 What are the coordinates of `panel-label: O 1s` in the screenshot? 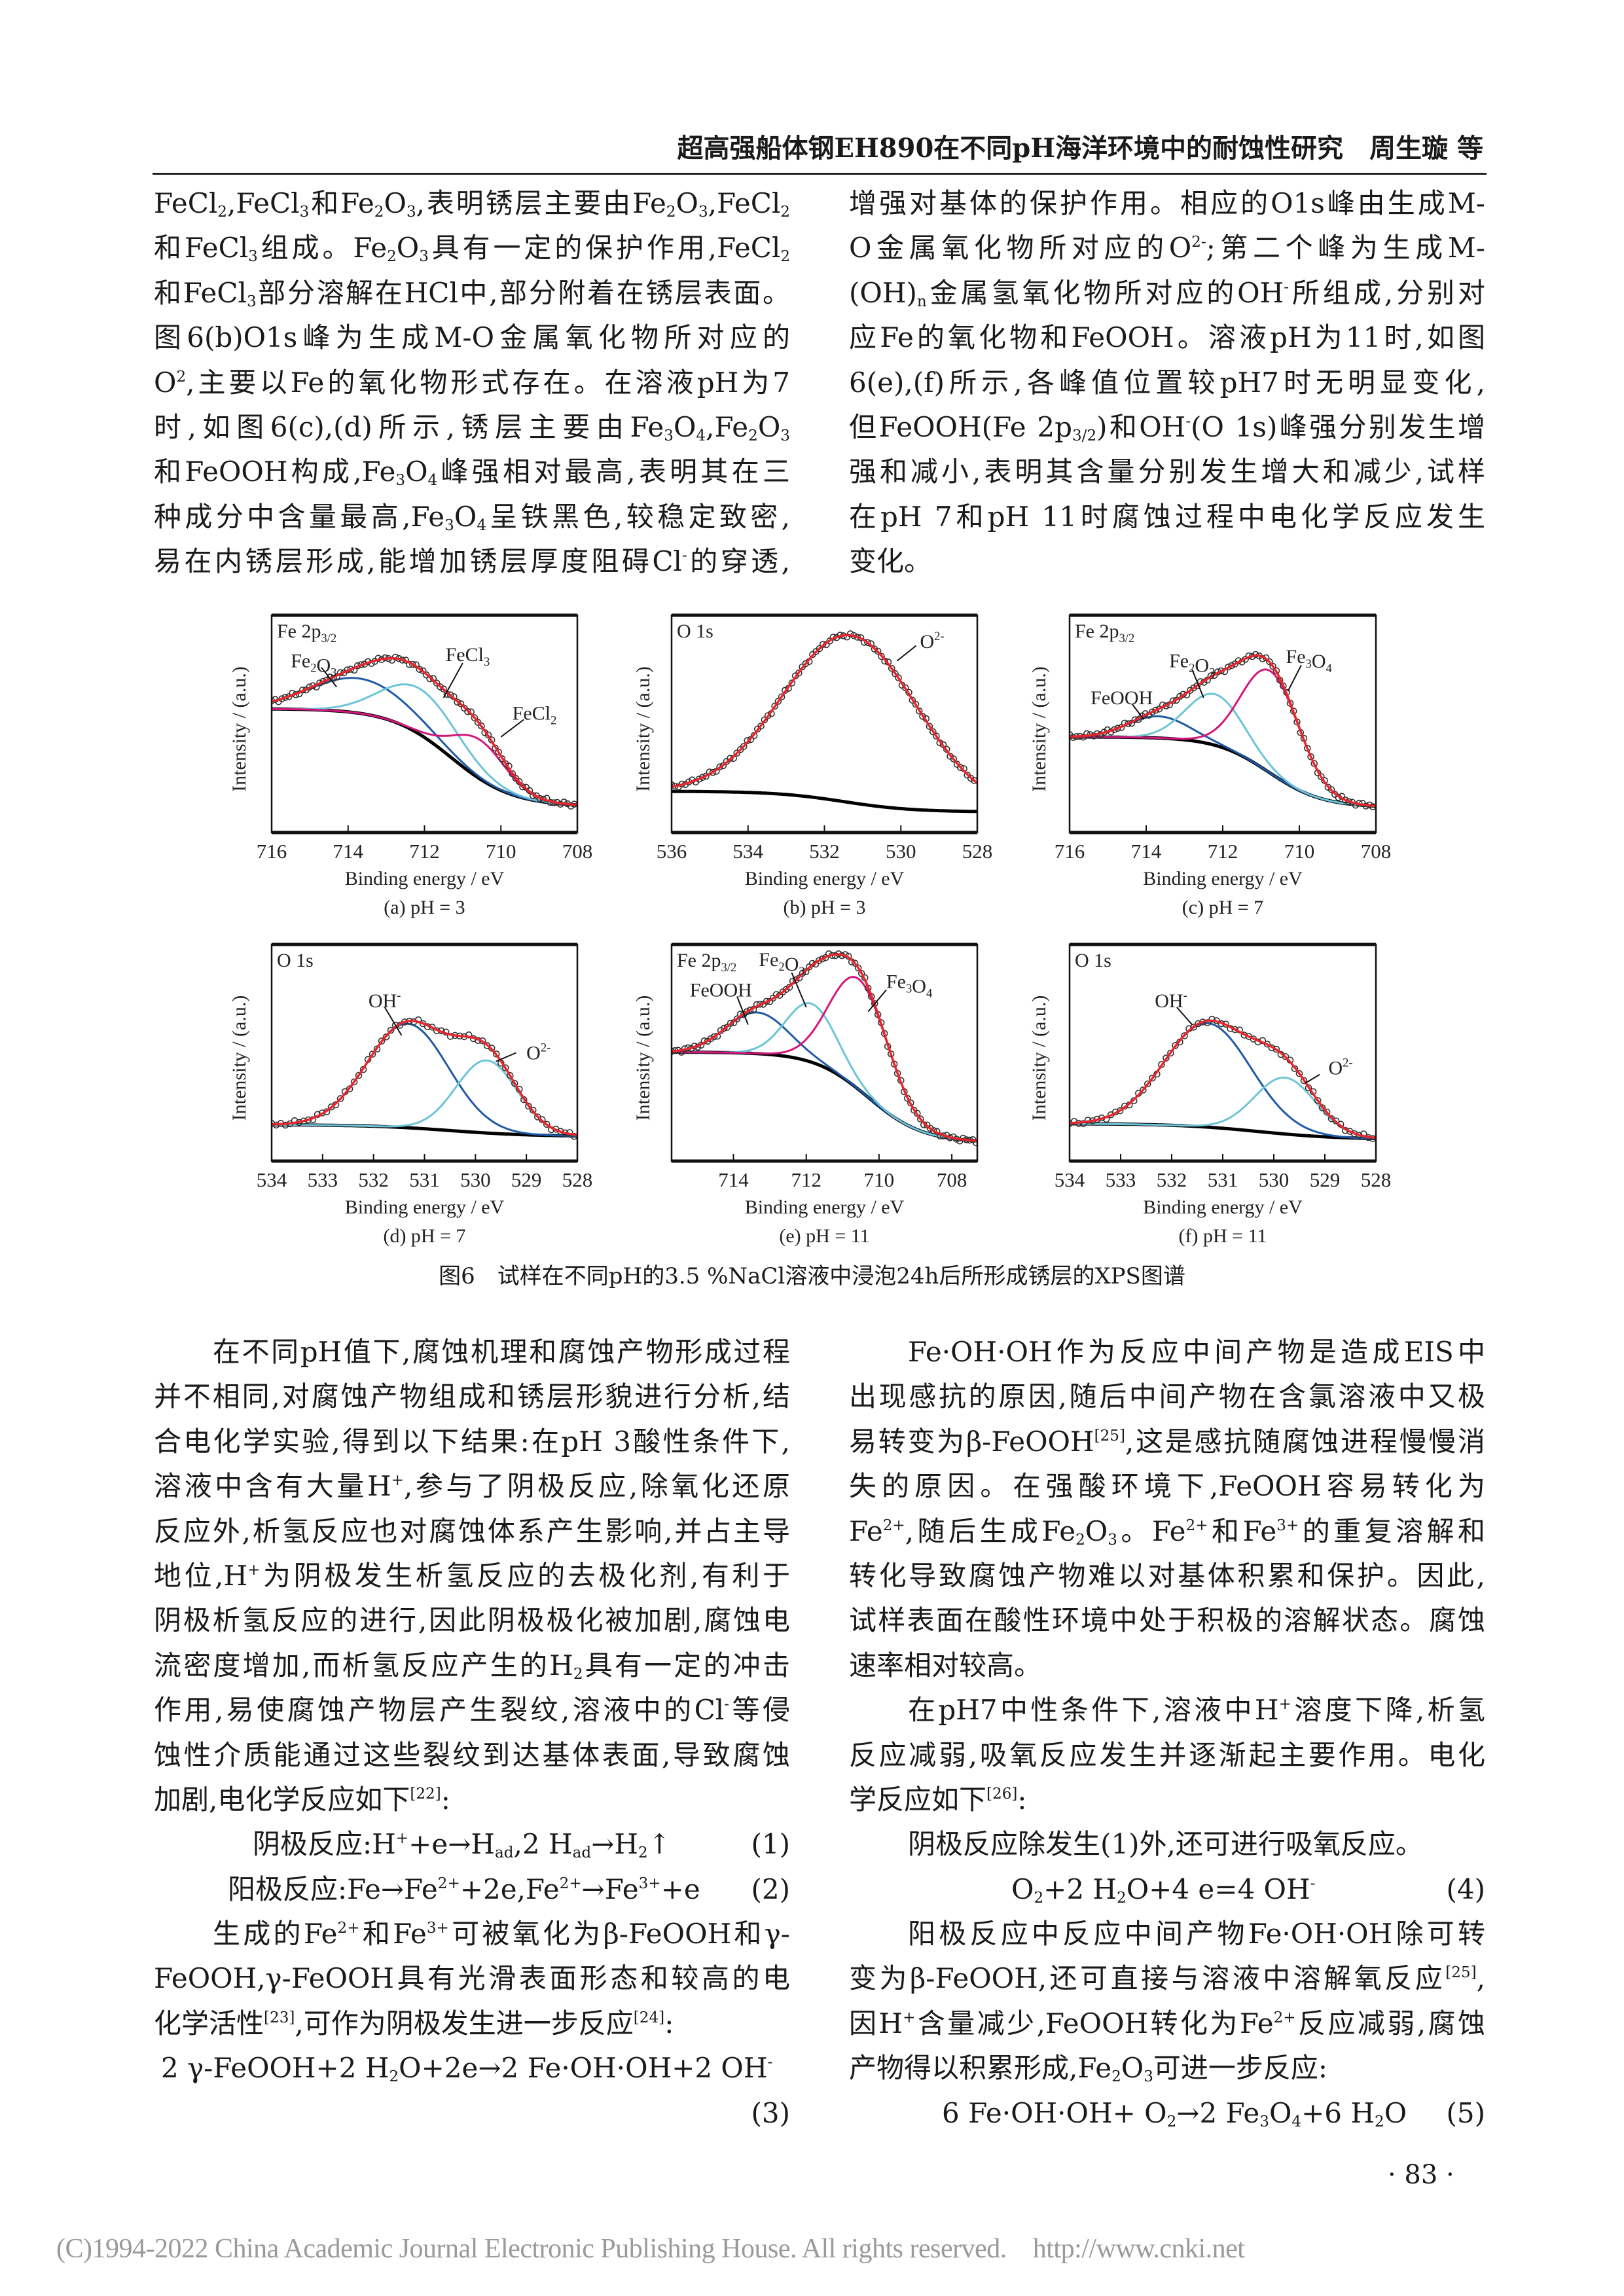 It's located at (695, 631).